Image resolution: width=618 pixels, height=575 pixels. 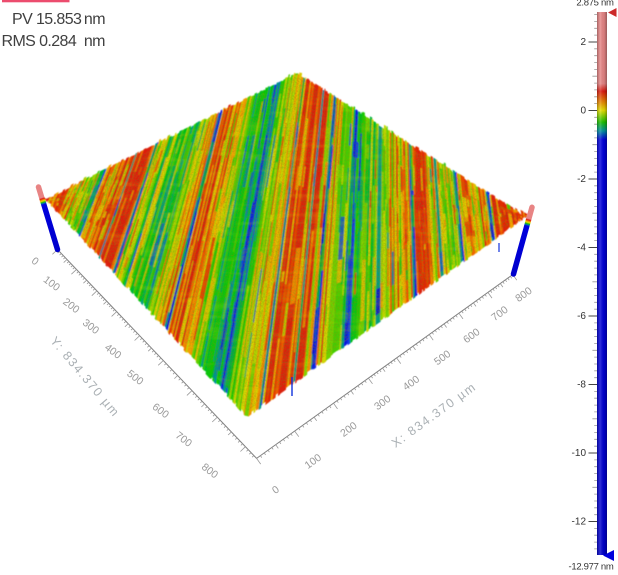 What do you see at coordinates (581, 248) in the screenshot?
I see `svg-text: -4` at bounding box center [581, 248].